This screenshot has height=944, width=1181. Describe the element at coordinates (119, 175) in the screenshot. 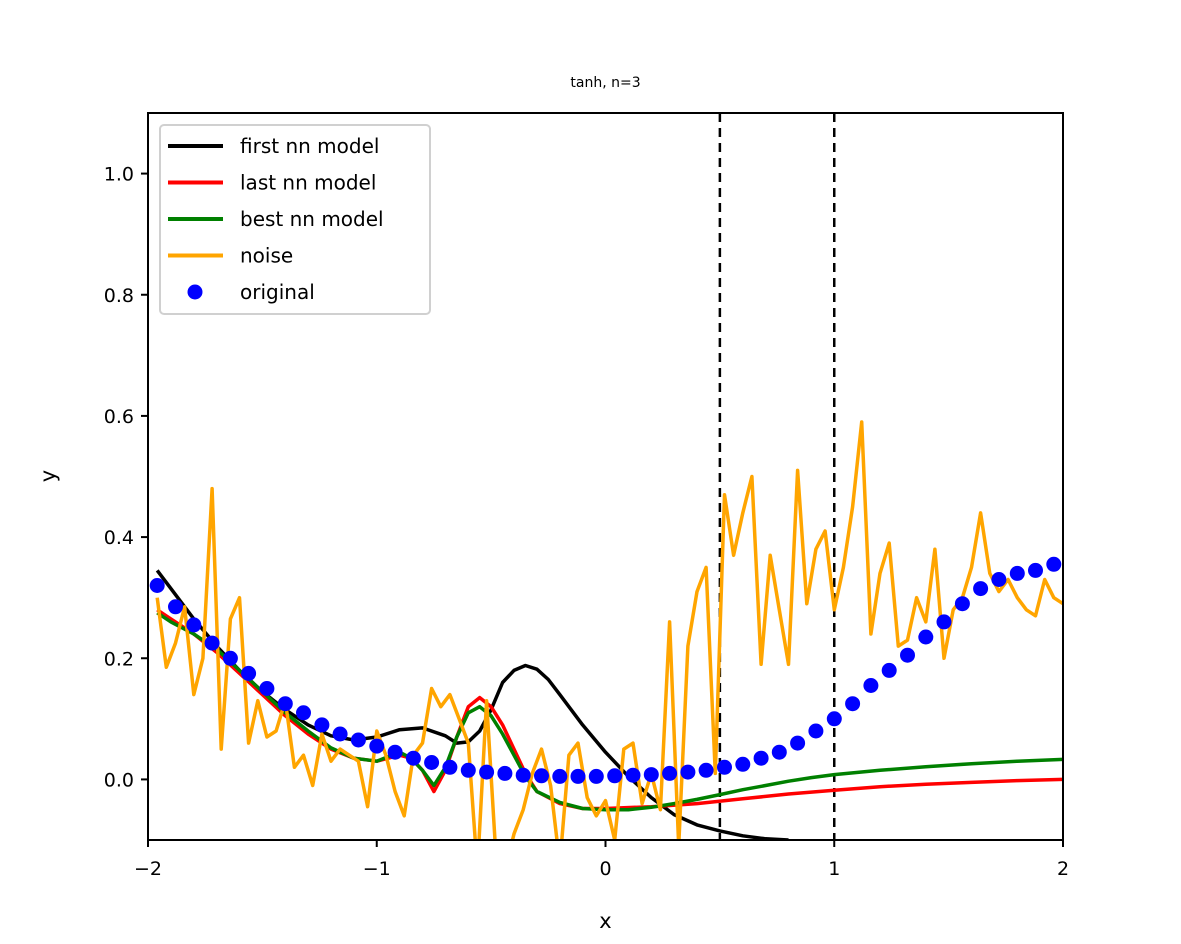

I see `y-tick-label: 1.0` at that location.